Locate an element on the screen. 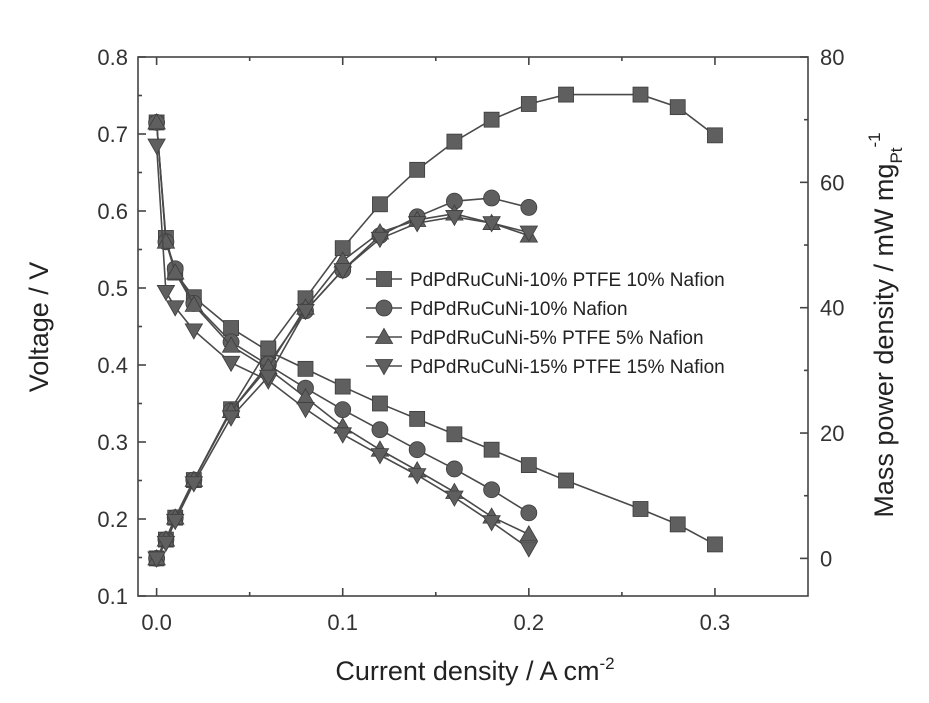 This screenshot has width=929, height=703. legend-label: PdPdRuCuNi-10% Nafion is located at coordinates (519, 309).